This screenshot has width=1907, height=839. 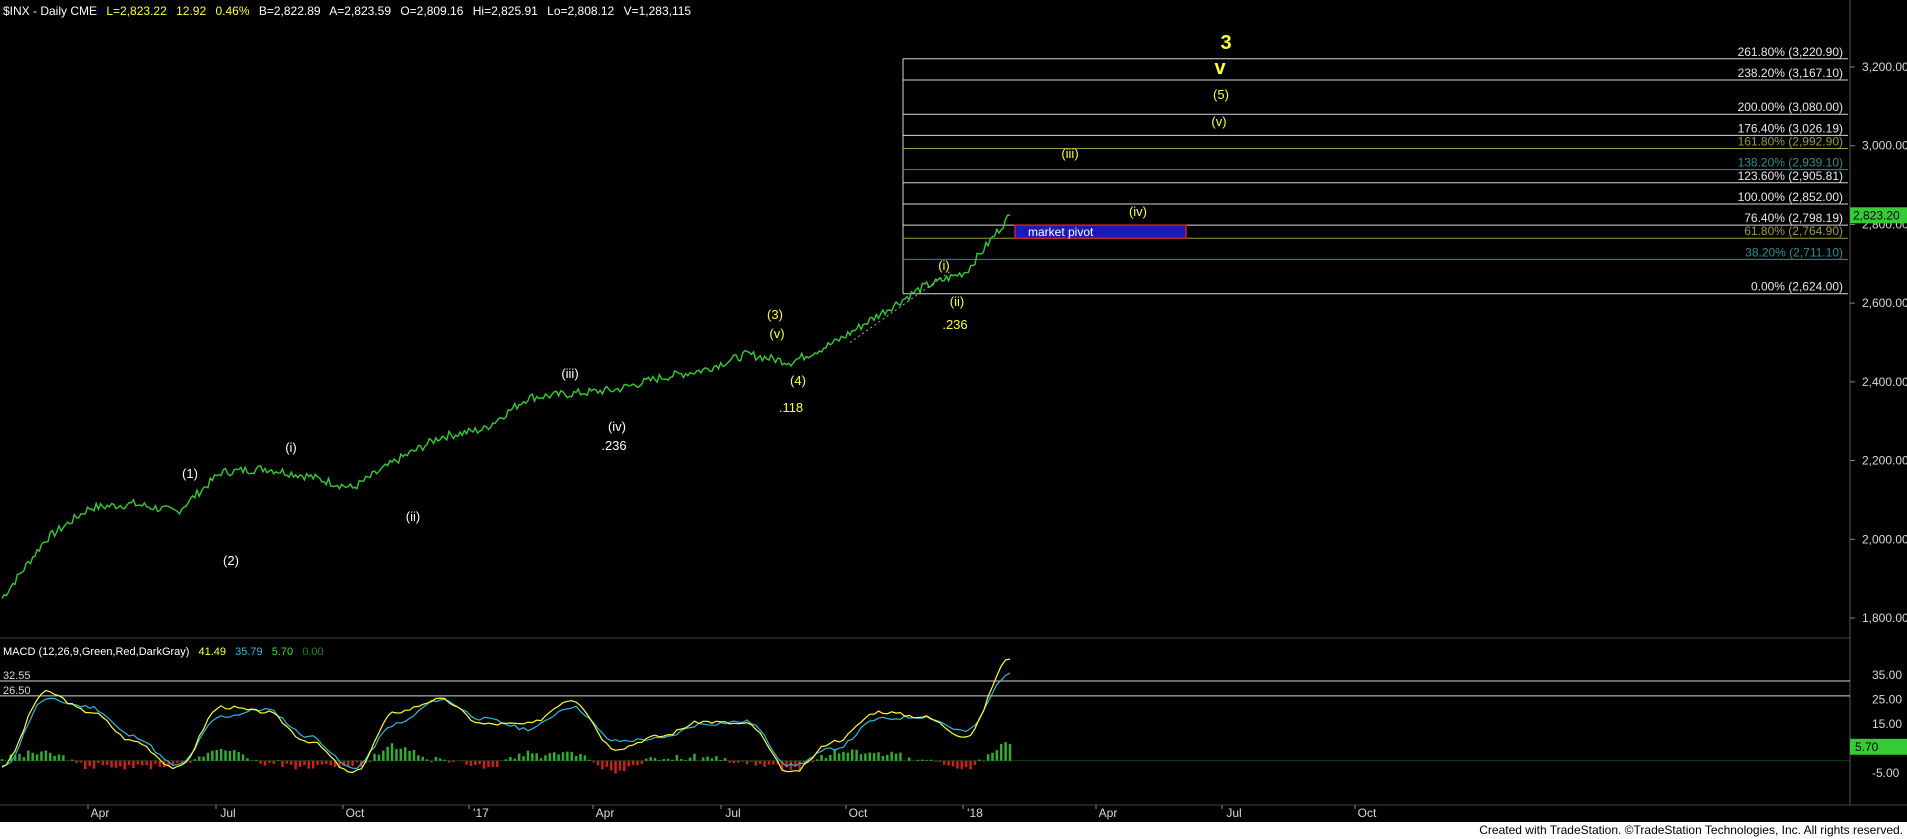 What do you see at coordinates (231, 560) in the screenshot?
I see `wave-label: (2)` at bounding box center [231, 560].